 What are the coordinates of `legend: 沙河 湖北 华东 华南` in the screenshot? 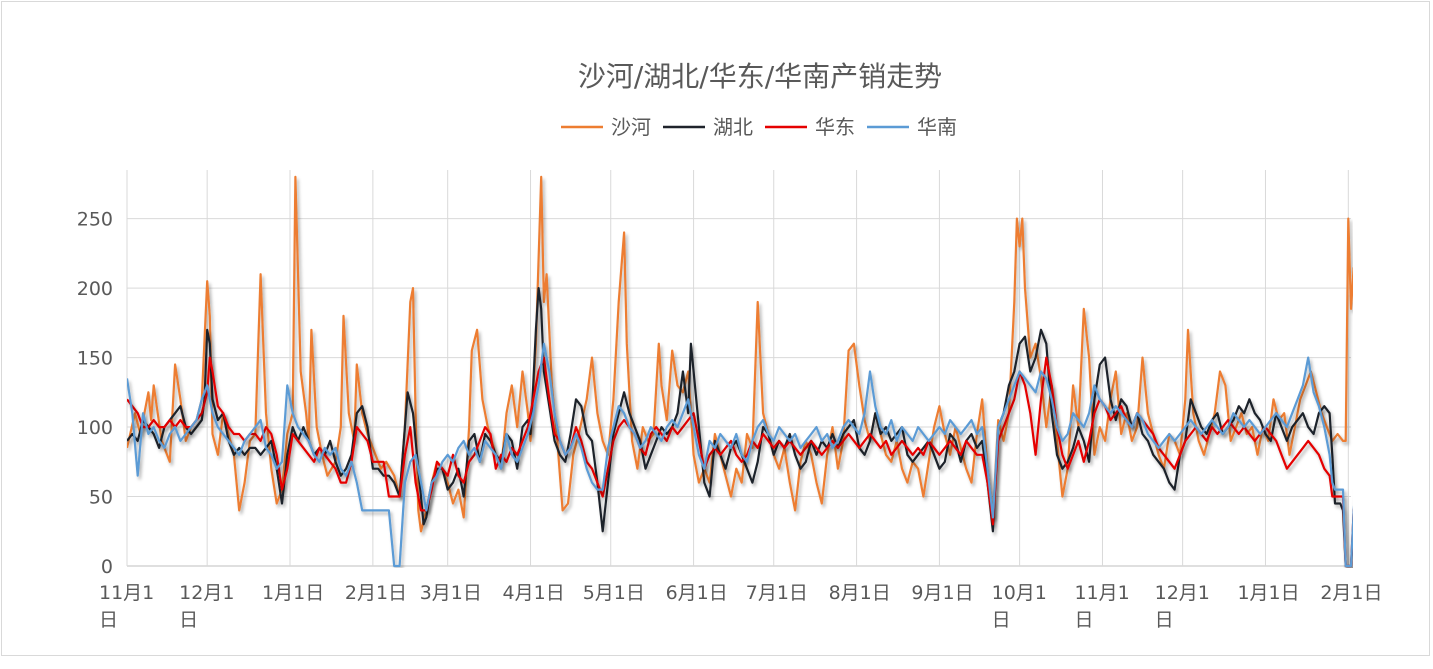 It's located at (759, 127).